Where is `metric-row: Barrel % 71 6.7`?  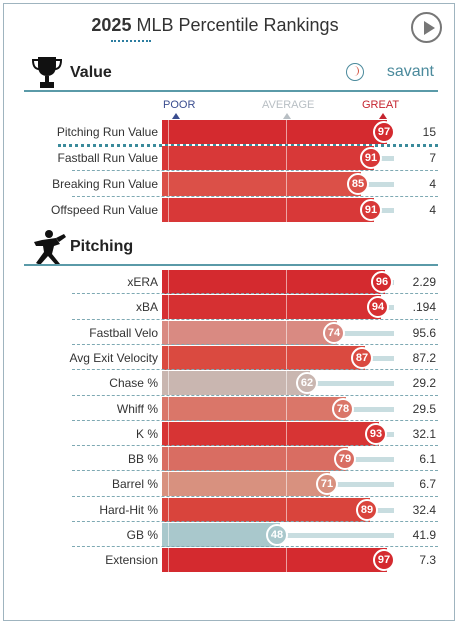 metric-row: Barrel % 71 6.7 is located at coordinates (229, 484).